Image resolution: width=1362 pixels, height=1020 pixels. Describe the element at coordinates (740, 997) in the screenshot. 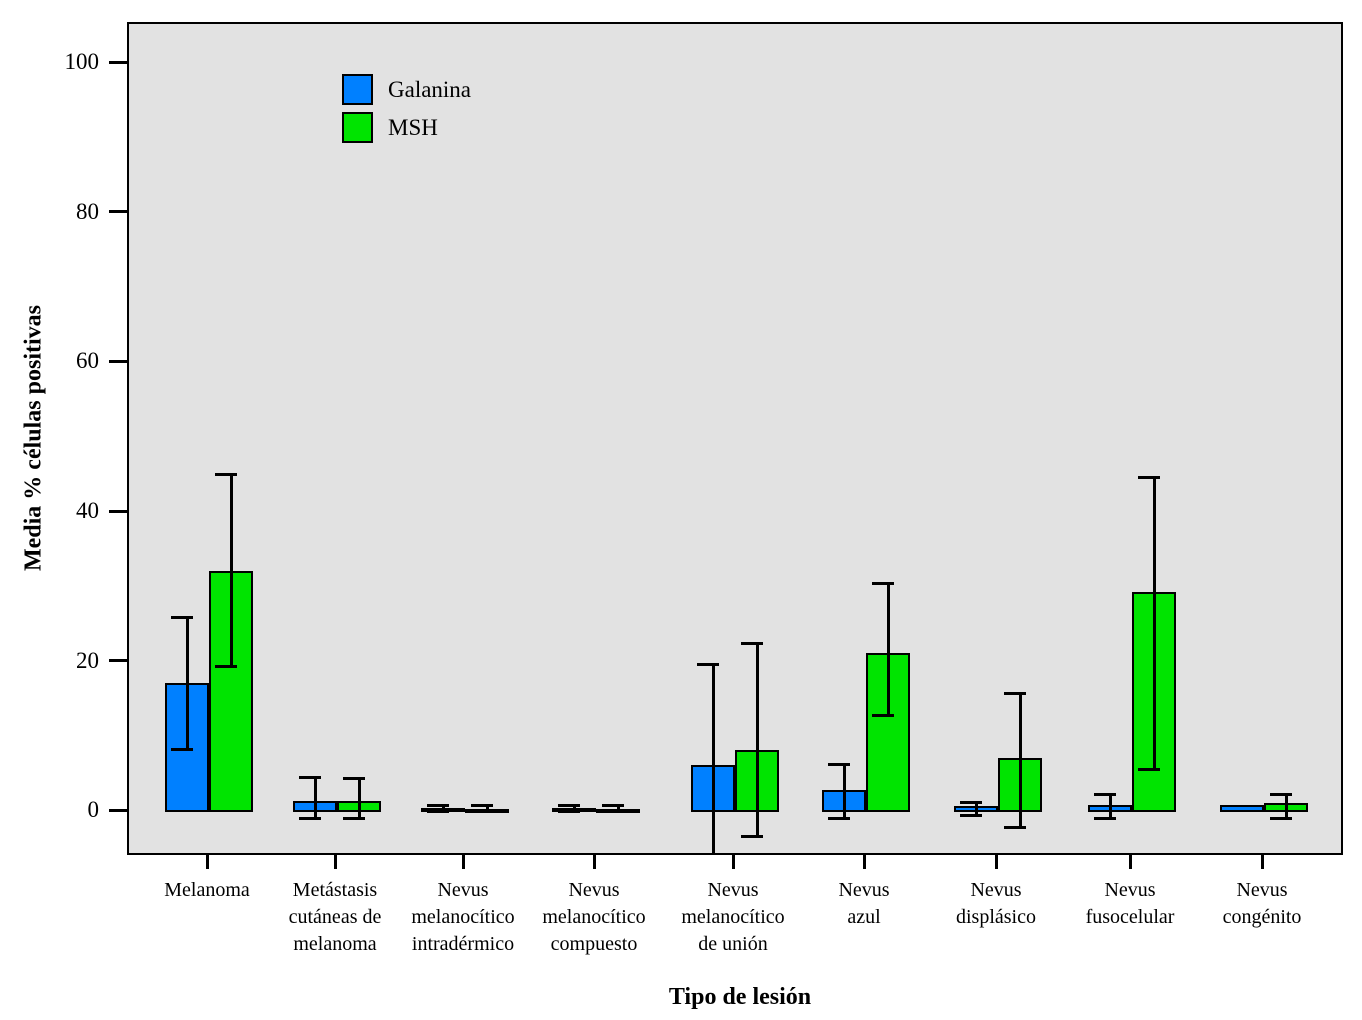

I see `x-axis-title: Tipo de lesión` at that location.